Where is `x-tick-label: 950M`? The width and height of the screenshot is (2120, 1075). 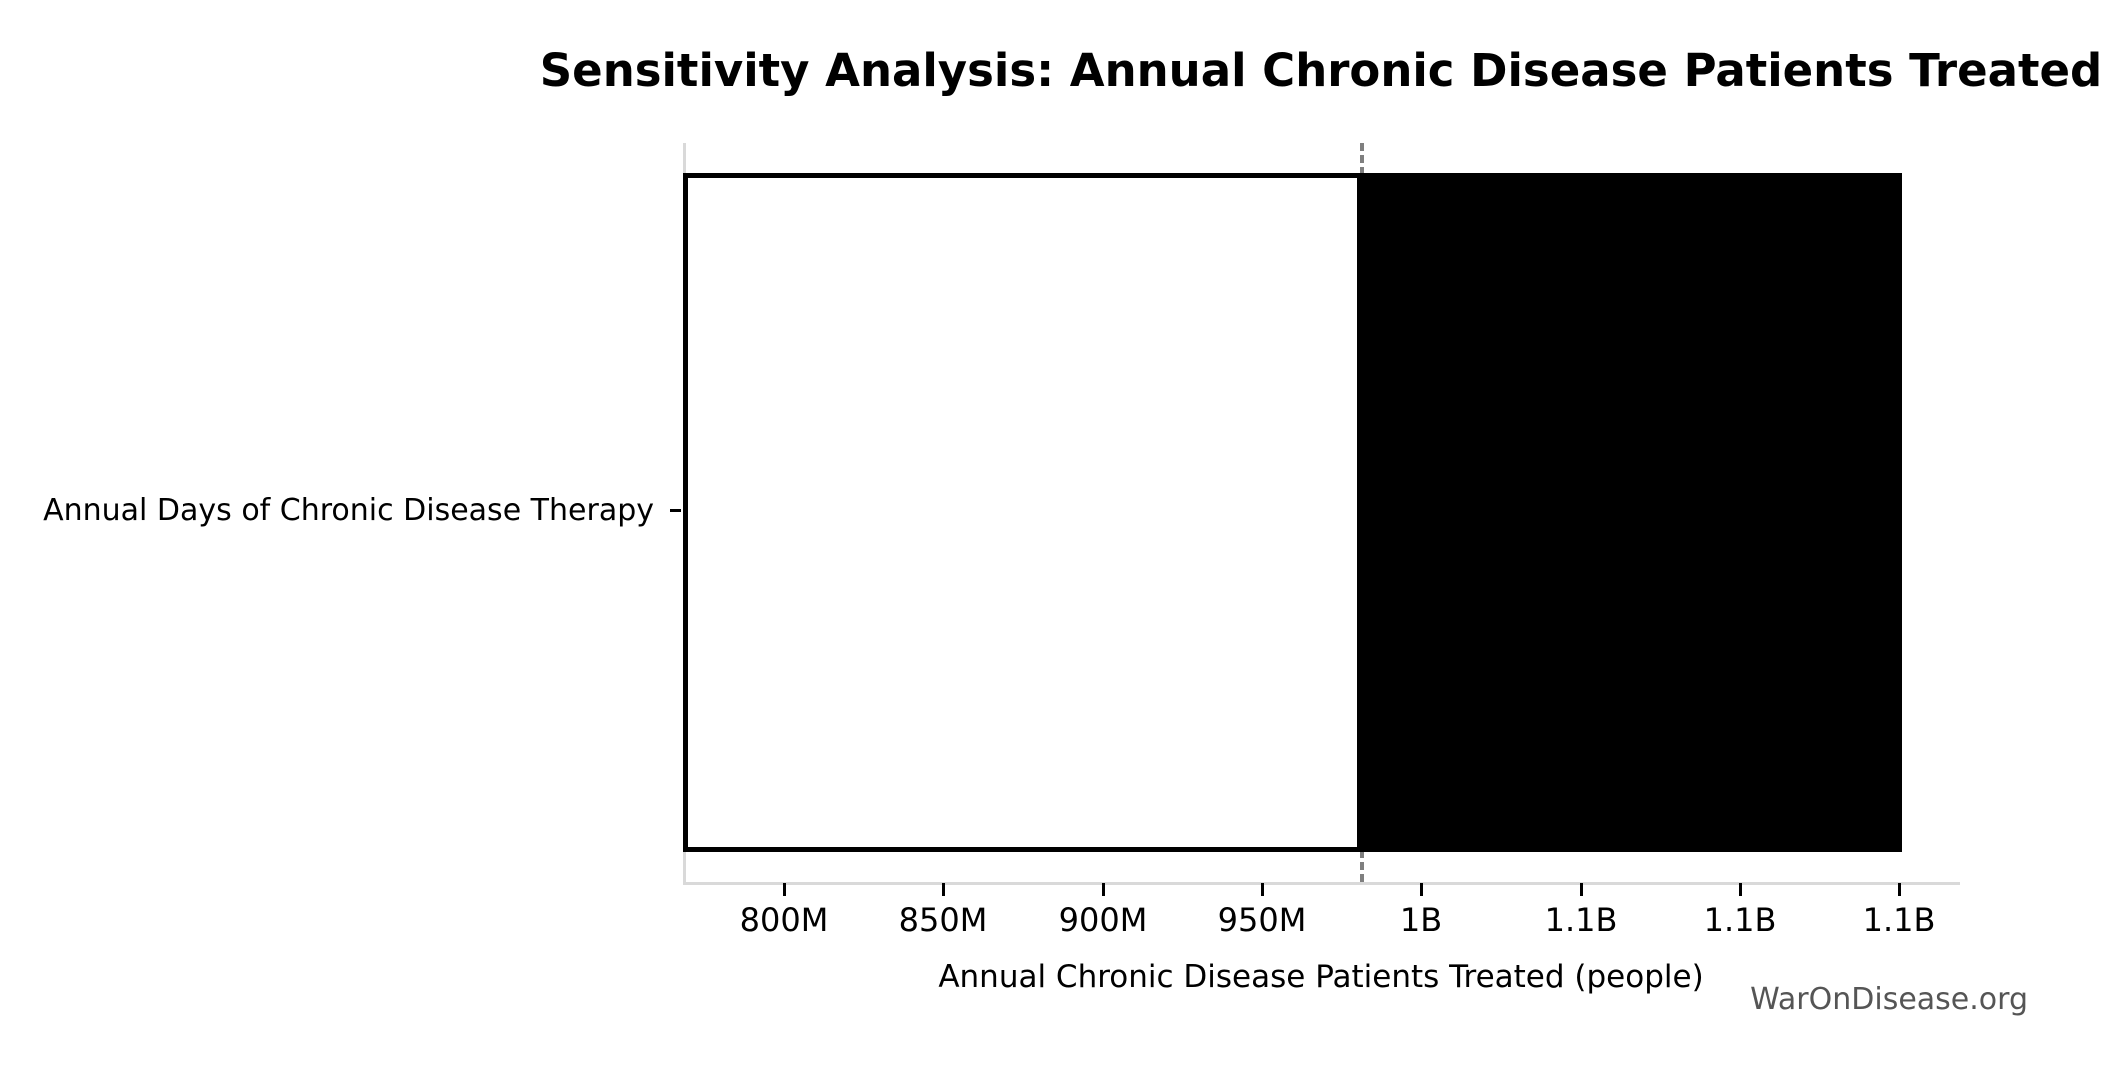
x-tick-label: 950M is located at coordinates (1262, 920).